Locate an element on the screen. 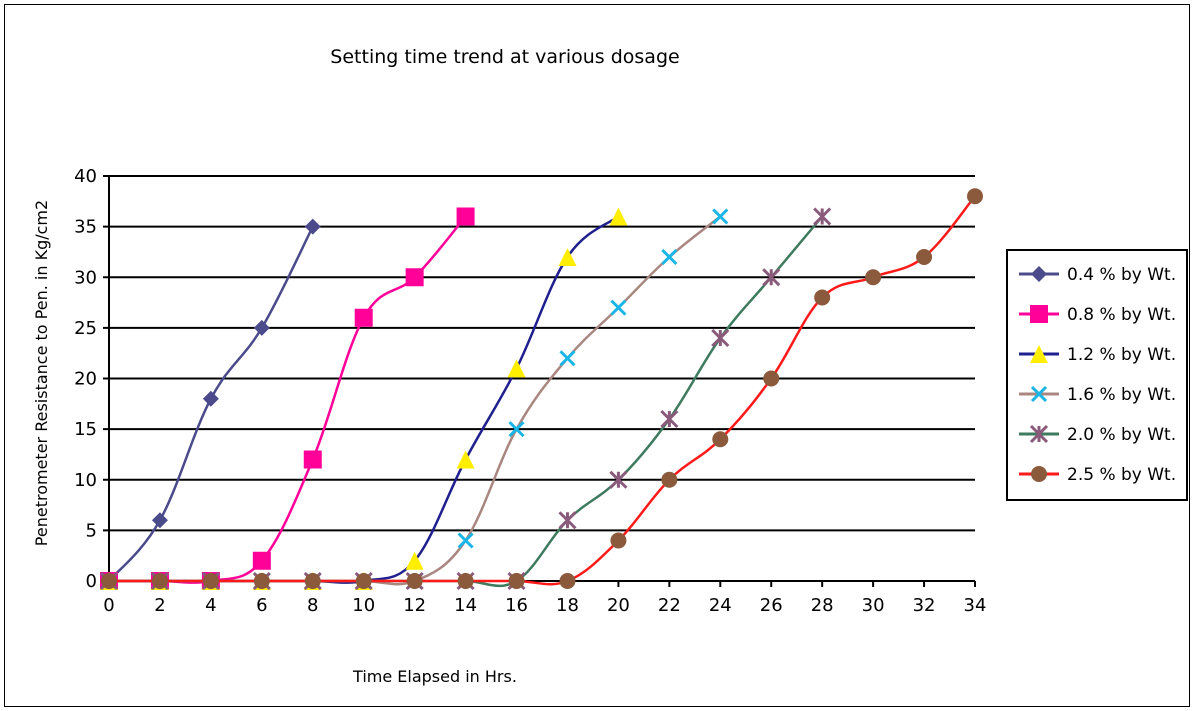 The image size is (1195, 711). legend-label: 1.6 % by Wt. is located at coordinates (1121, 395).